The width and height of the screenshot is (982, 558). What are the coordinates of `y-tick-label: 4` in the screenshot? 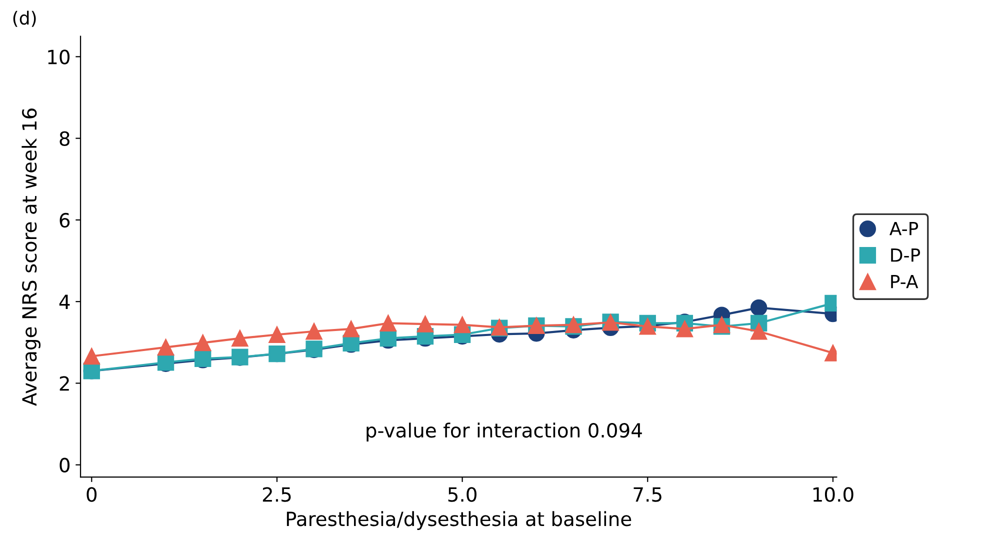 It's located at (64, 301).